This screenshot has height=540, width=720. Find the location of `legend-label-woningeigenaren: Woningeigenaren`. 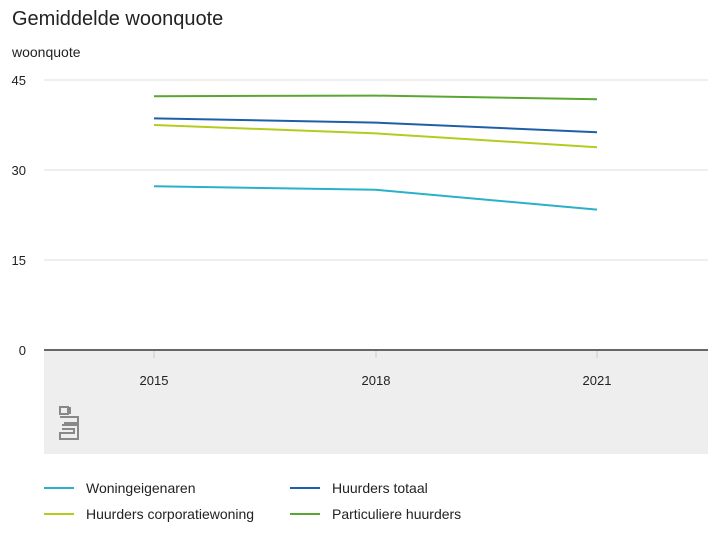

legend-label-woningeigenaren: Woningeigenaren is located at coordinates (141, 488).